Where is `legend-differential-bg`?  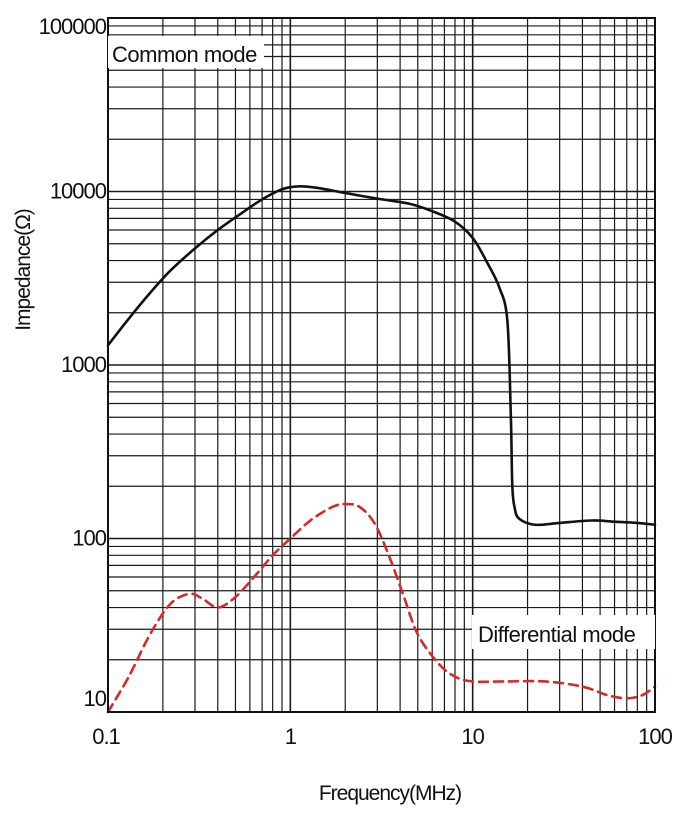 legend-differential-bg is located at coordinates (563, 632).